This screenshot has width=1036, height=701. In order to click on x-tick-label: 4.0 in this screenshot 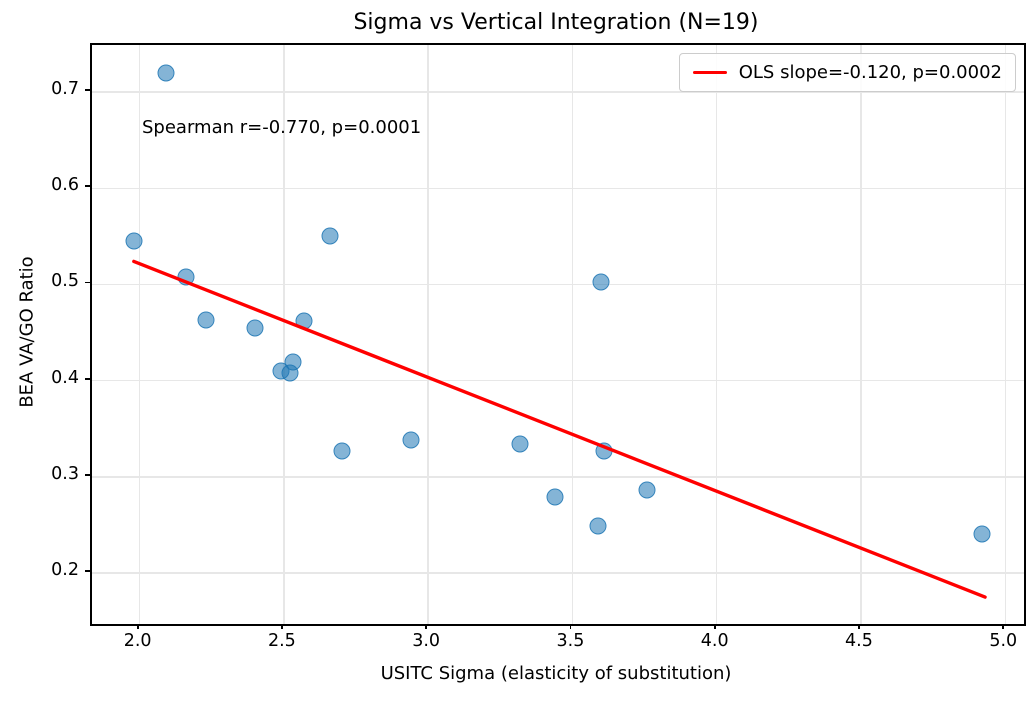, I will do `click(714, 641)`.